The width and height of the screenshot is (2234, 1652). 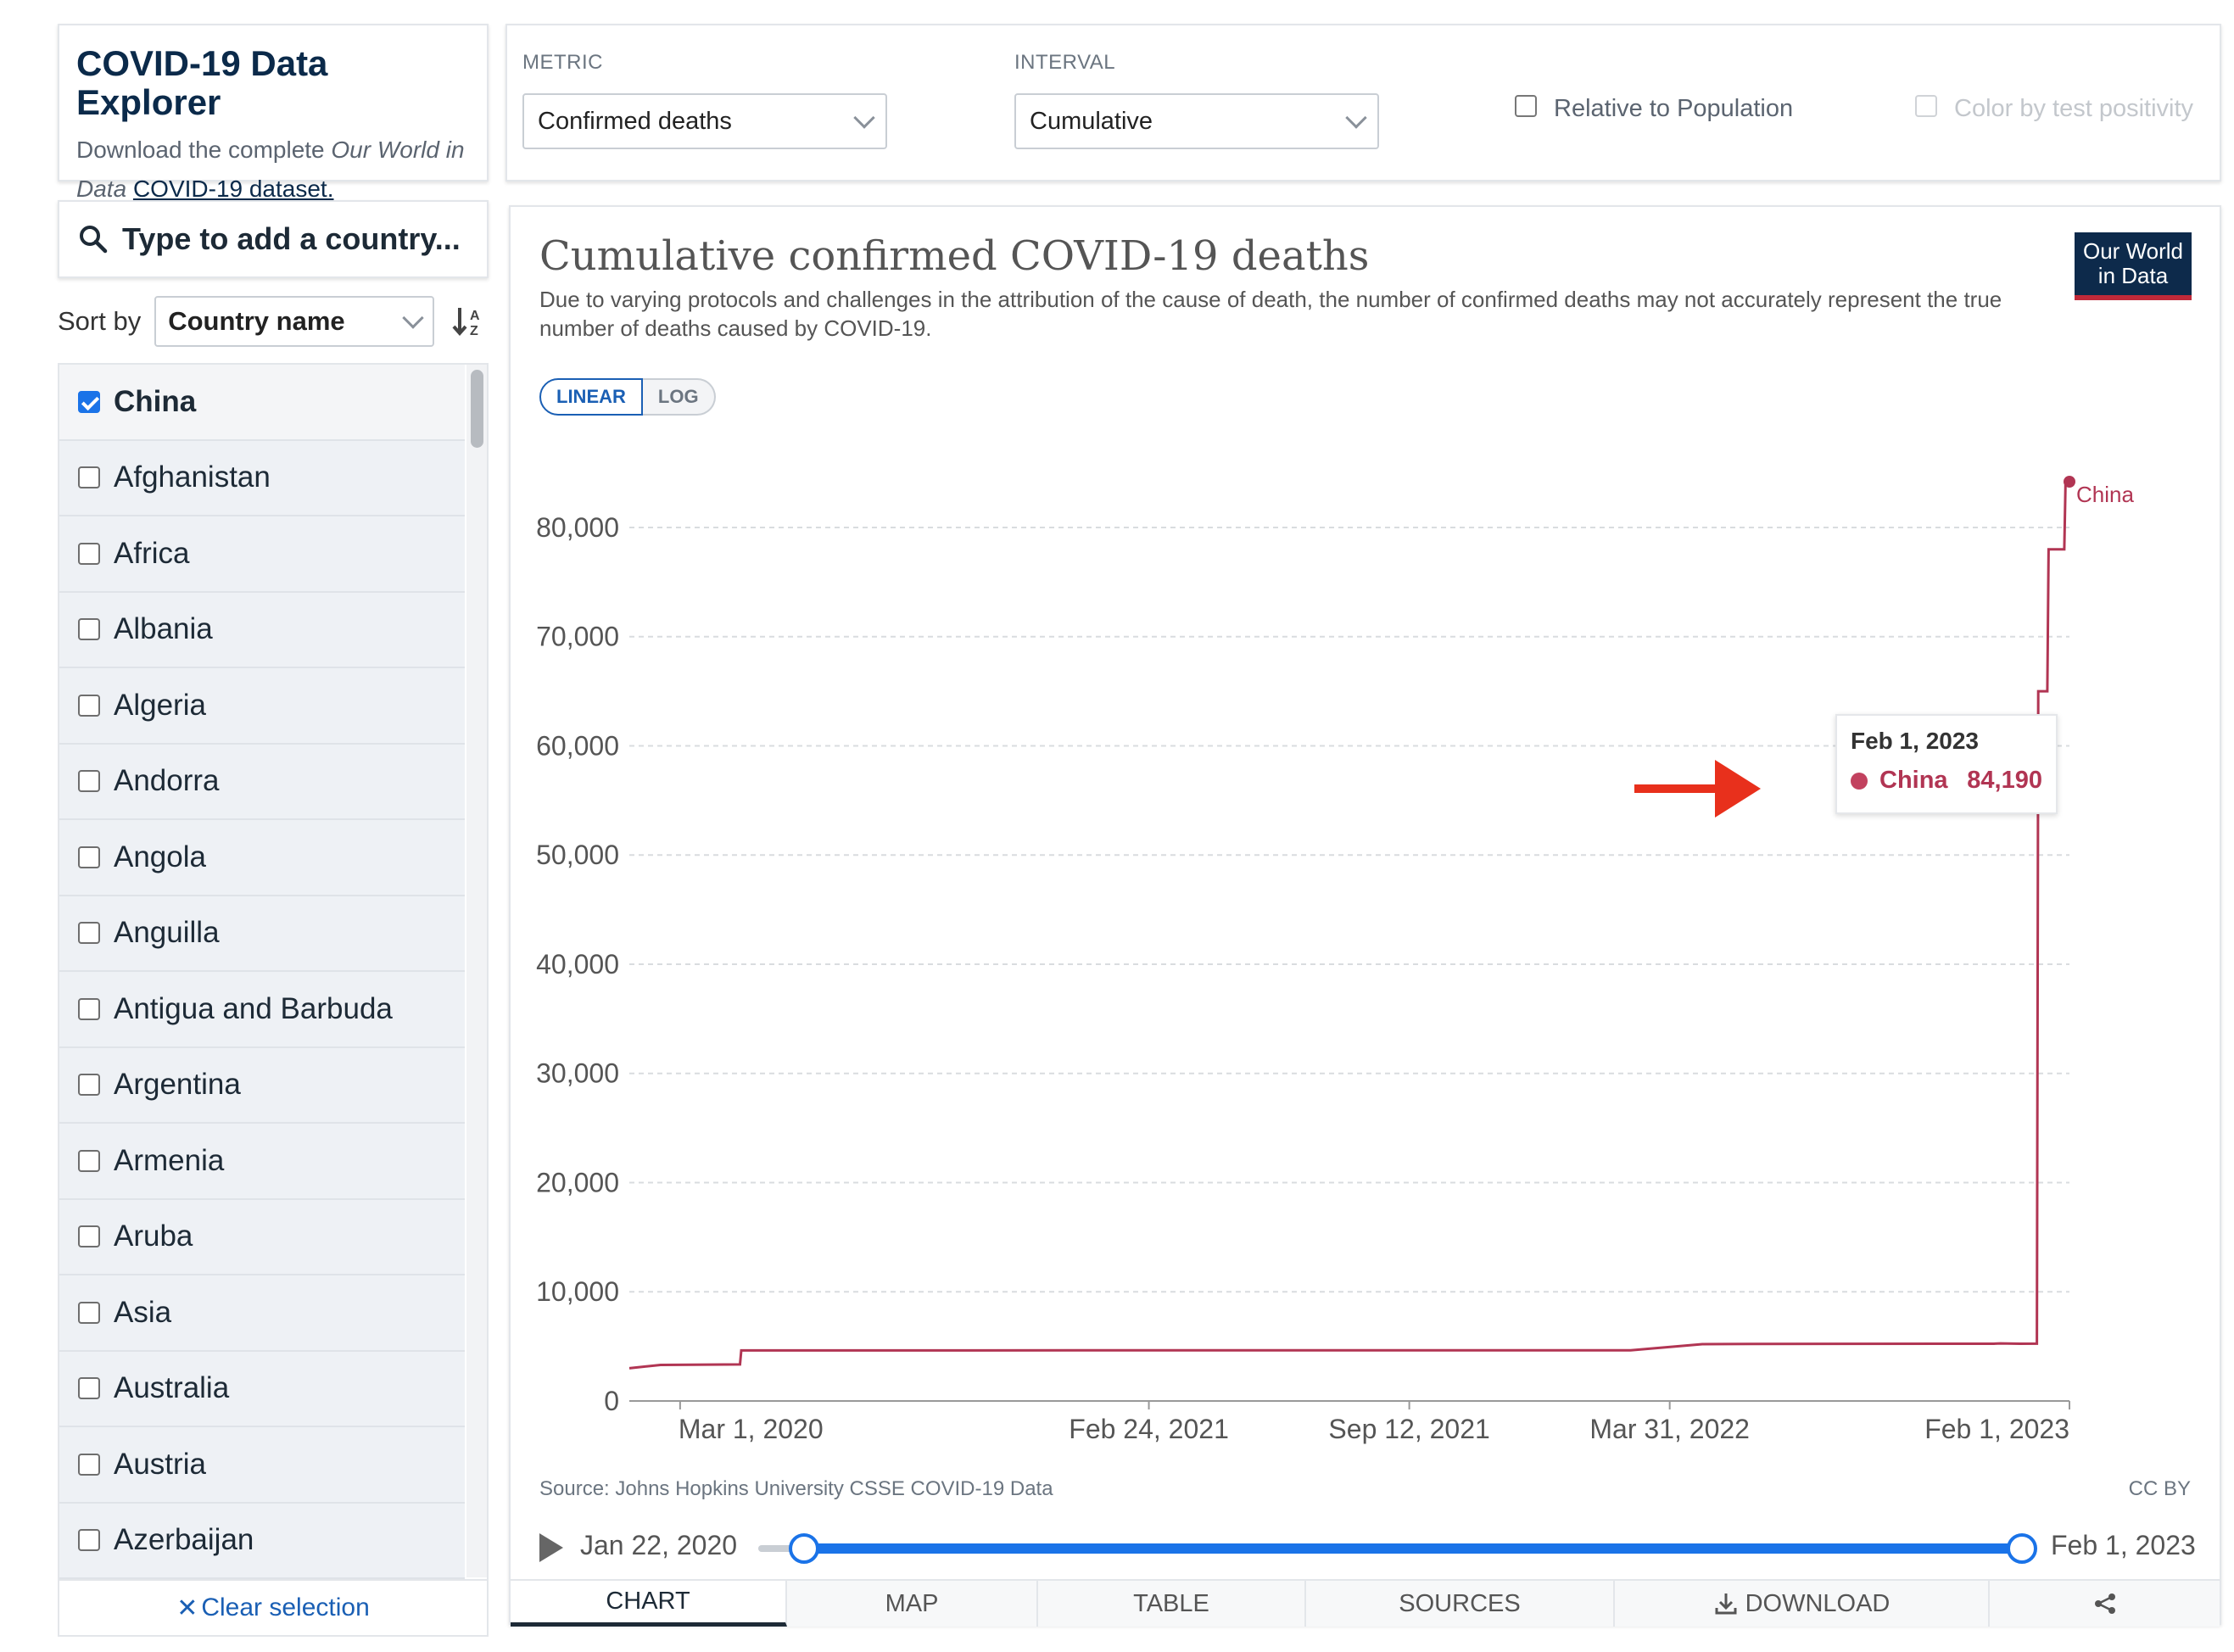 What do you see at coordinates (192, 477) in the screenshot?
I see `country-name: Afghanistan` at bounding box center [192, 477].